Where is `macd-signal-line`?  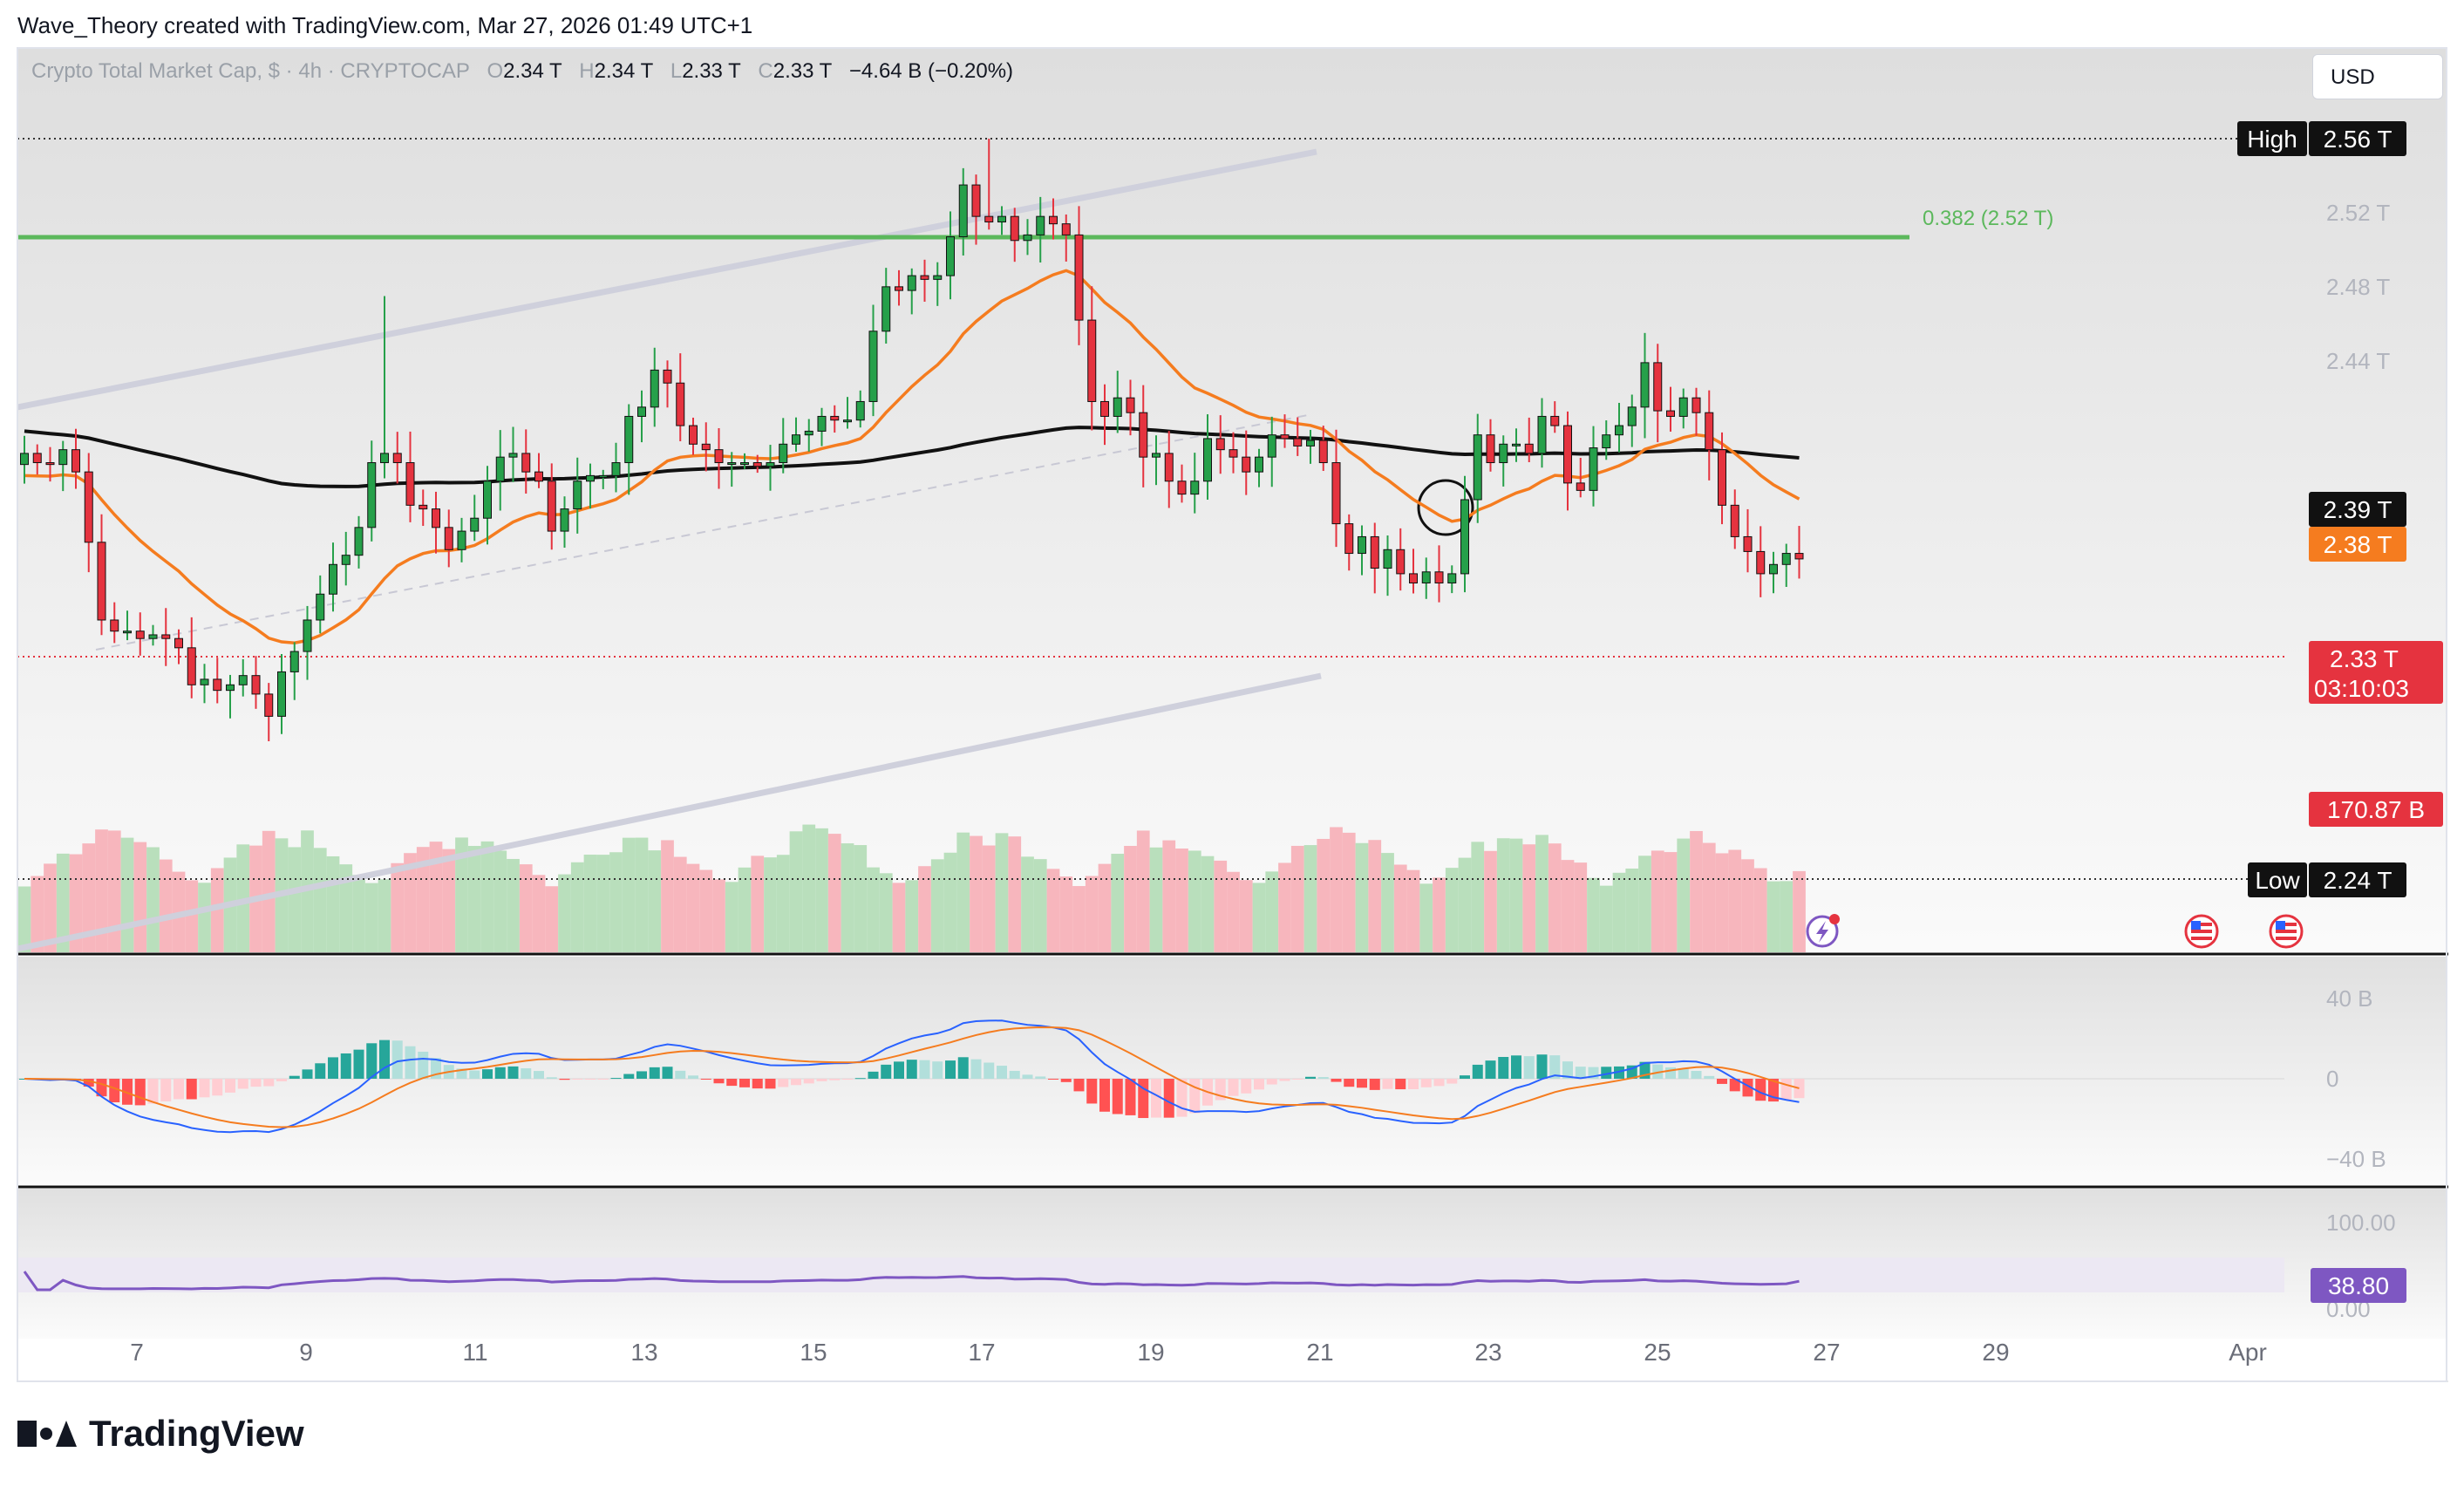 macd-signal-line is located at coordinates (912, 1077).